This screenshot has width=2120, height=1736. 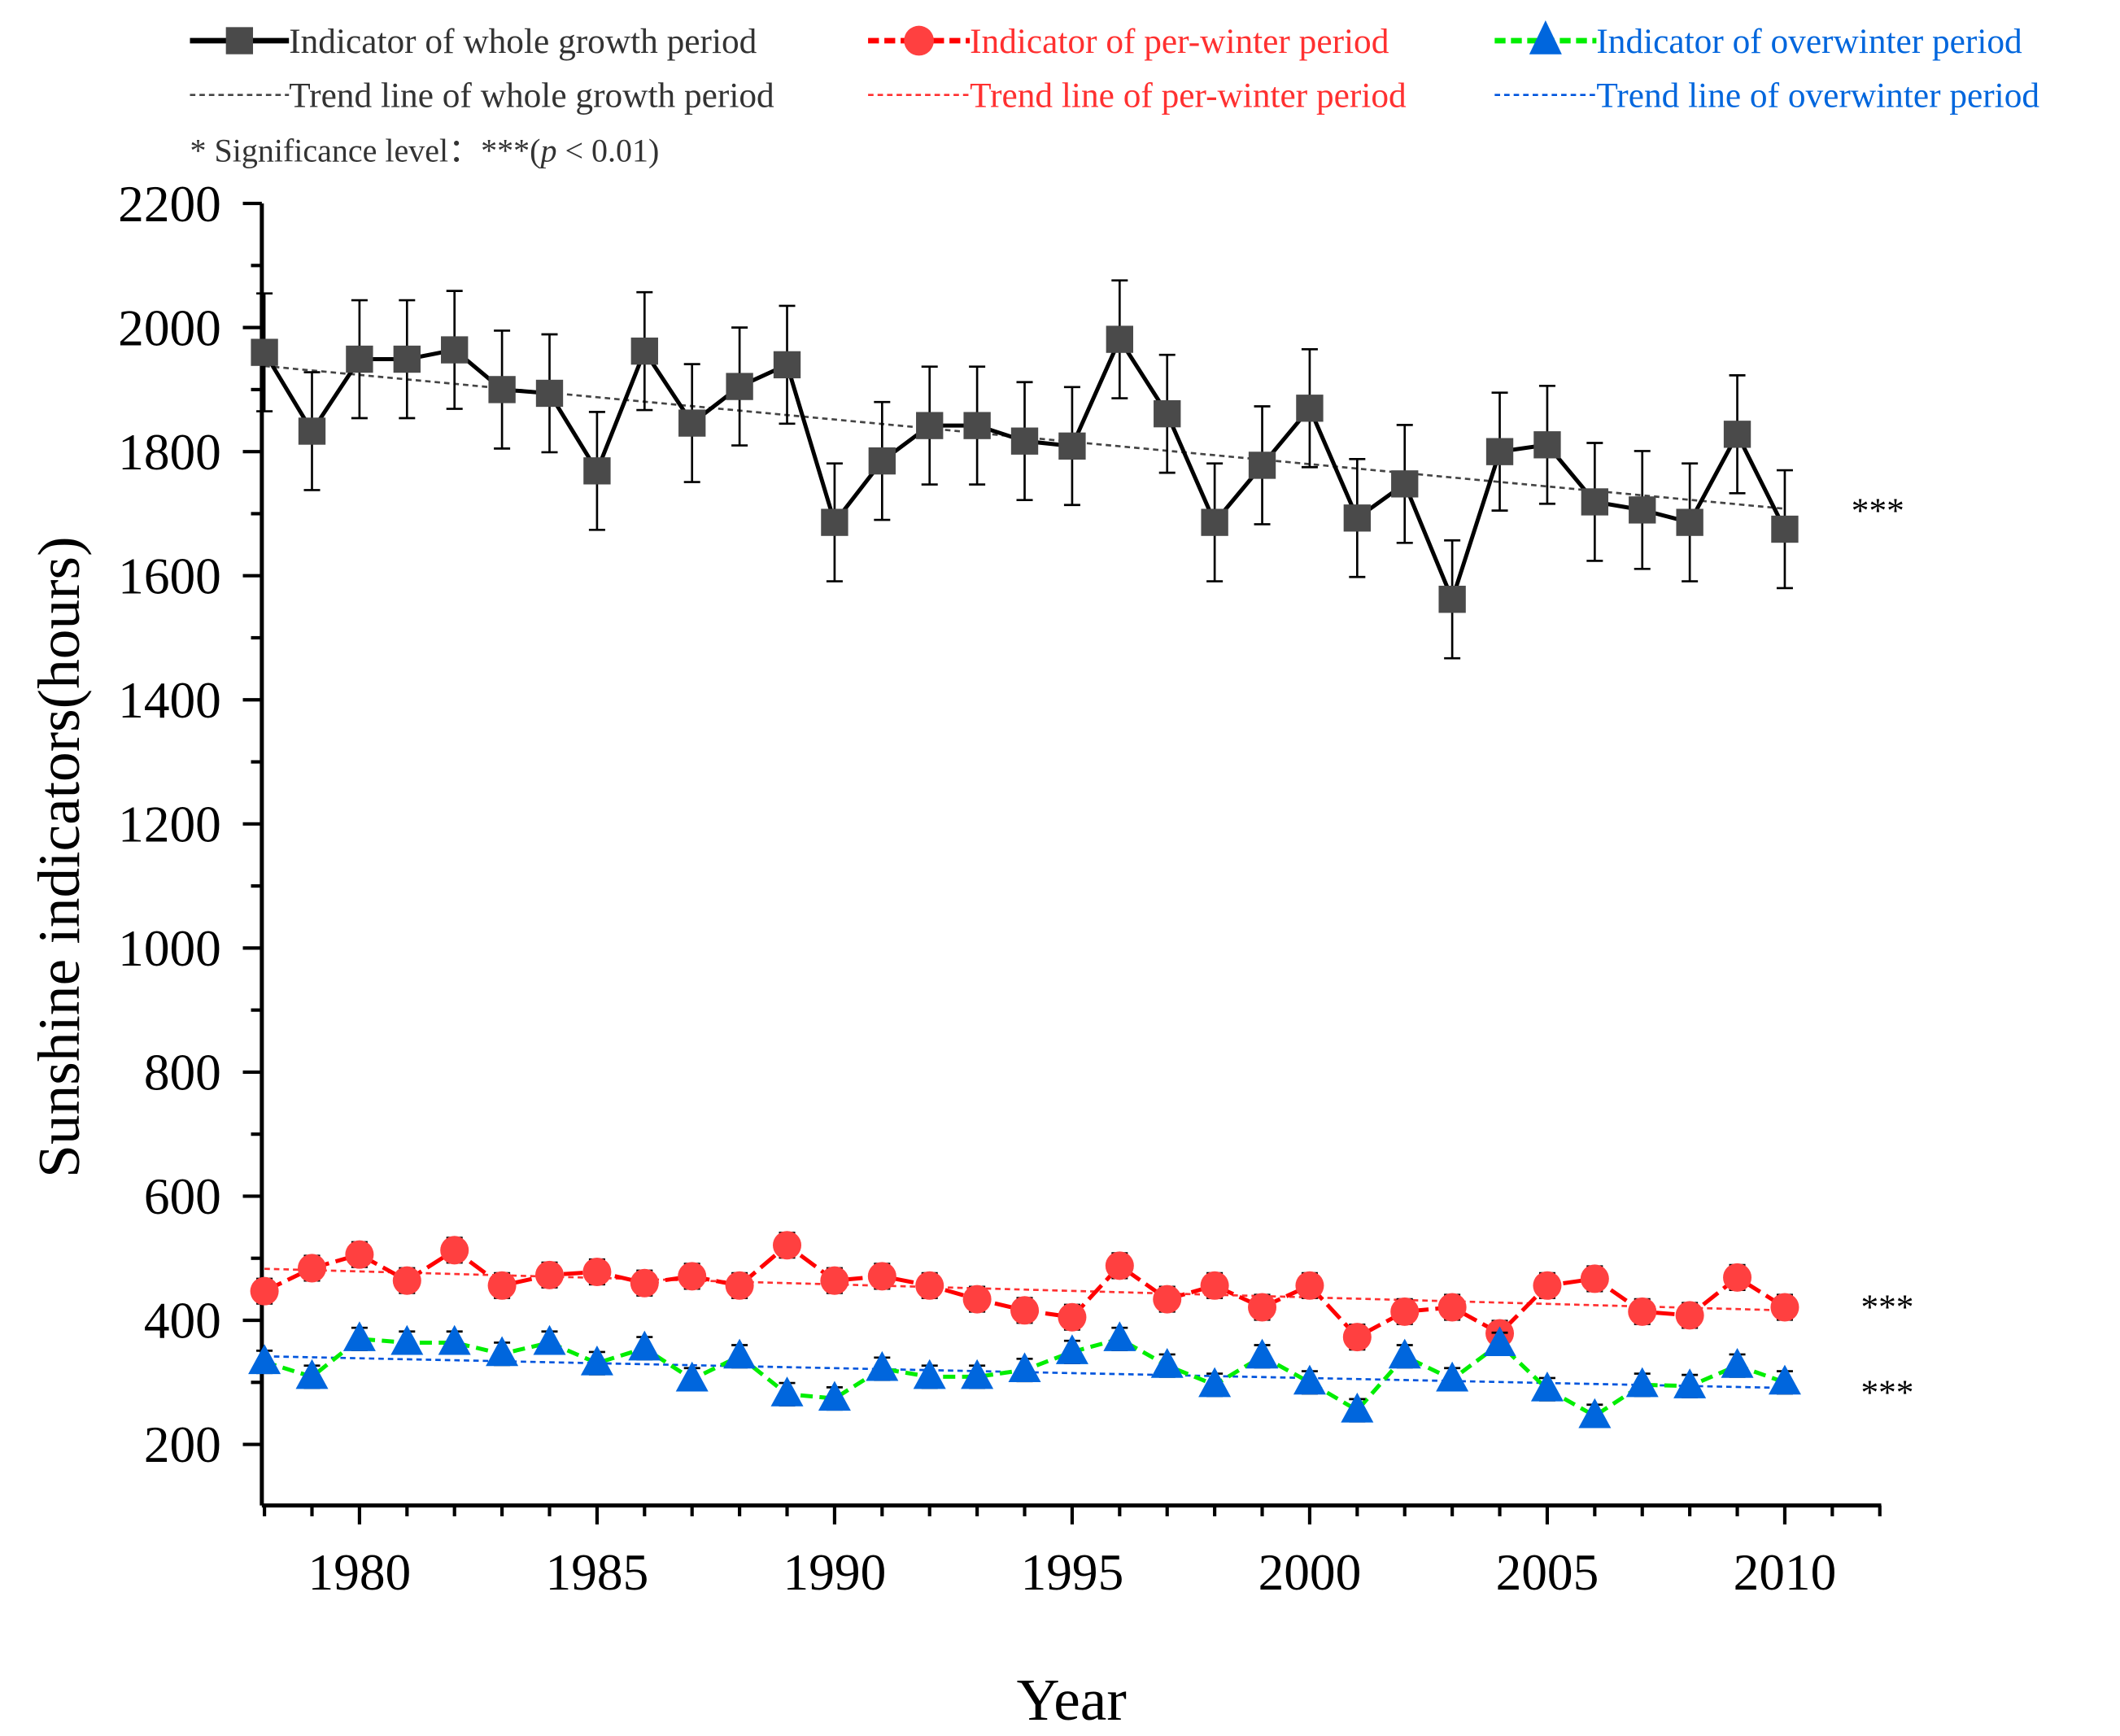 I want to click on y-tick-label: 2200, so click(x=169, y=204).